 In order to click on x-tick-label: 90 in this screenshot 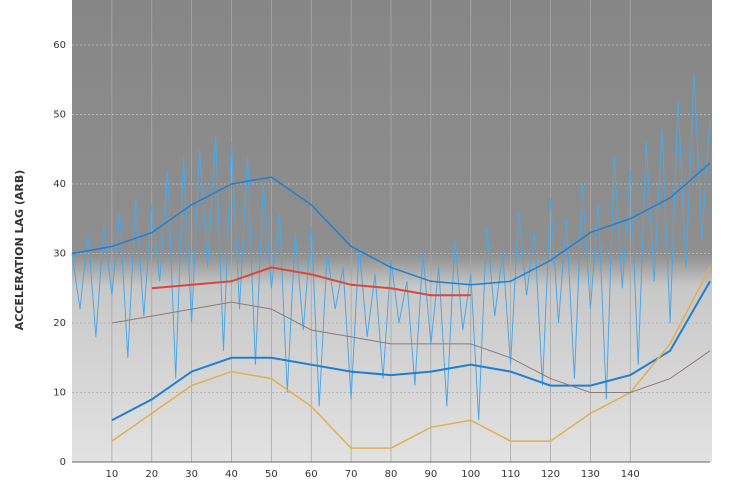, I will do `click(431, 474)`.